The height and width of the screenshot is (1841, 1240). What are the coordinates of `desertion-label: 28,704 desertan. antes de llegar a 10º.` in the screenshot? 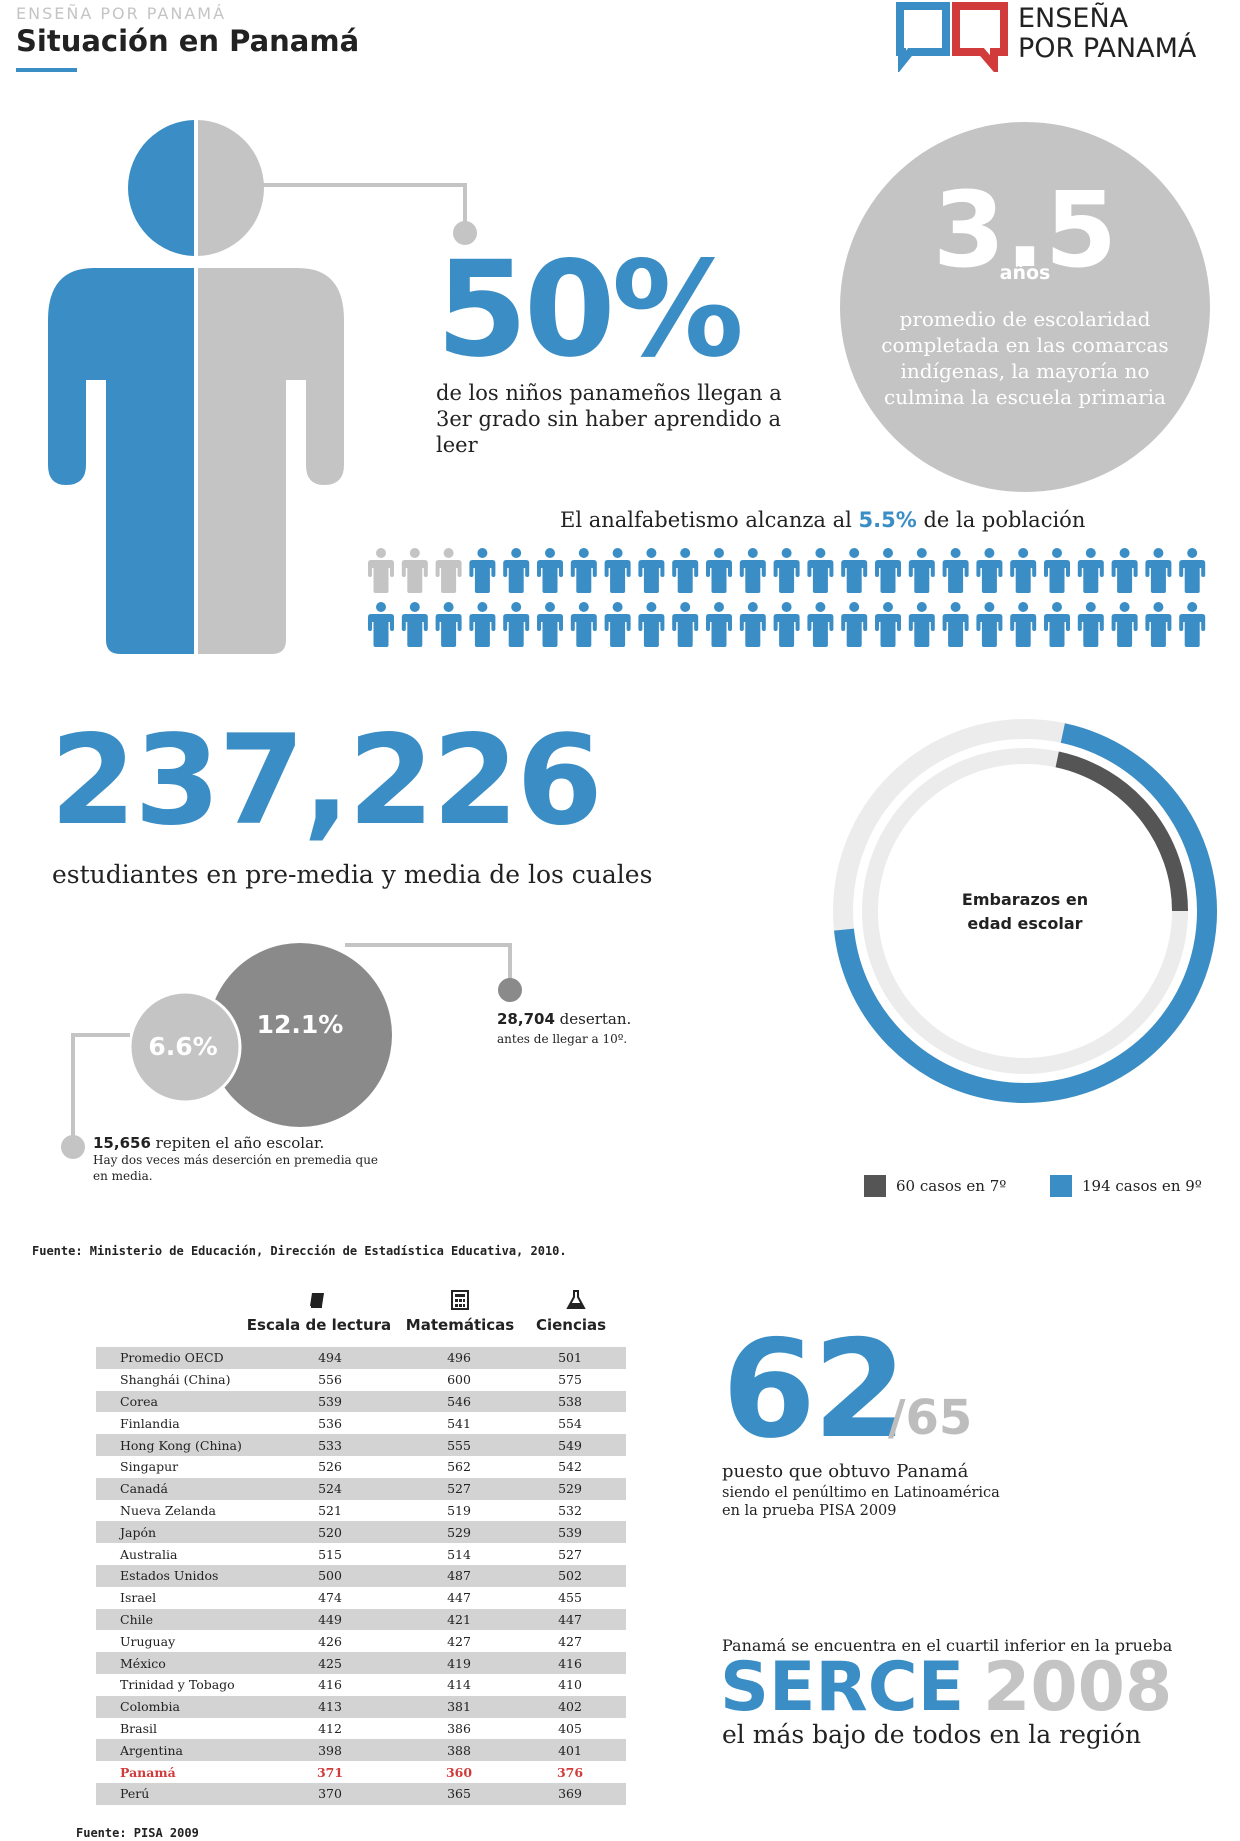 It's located at (607, 1029).